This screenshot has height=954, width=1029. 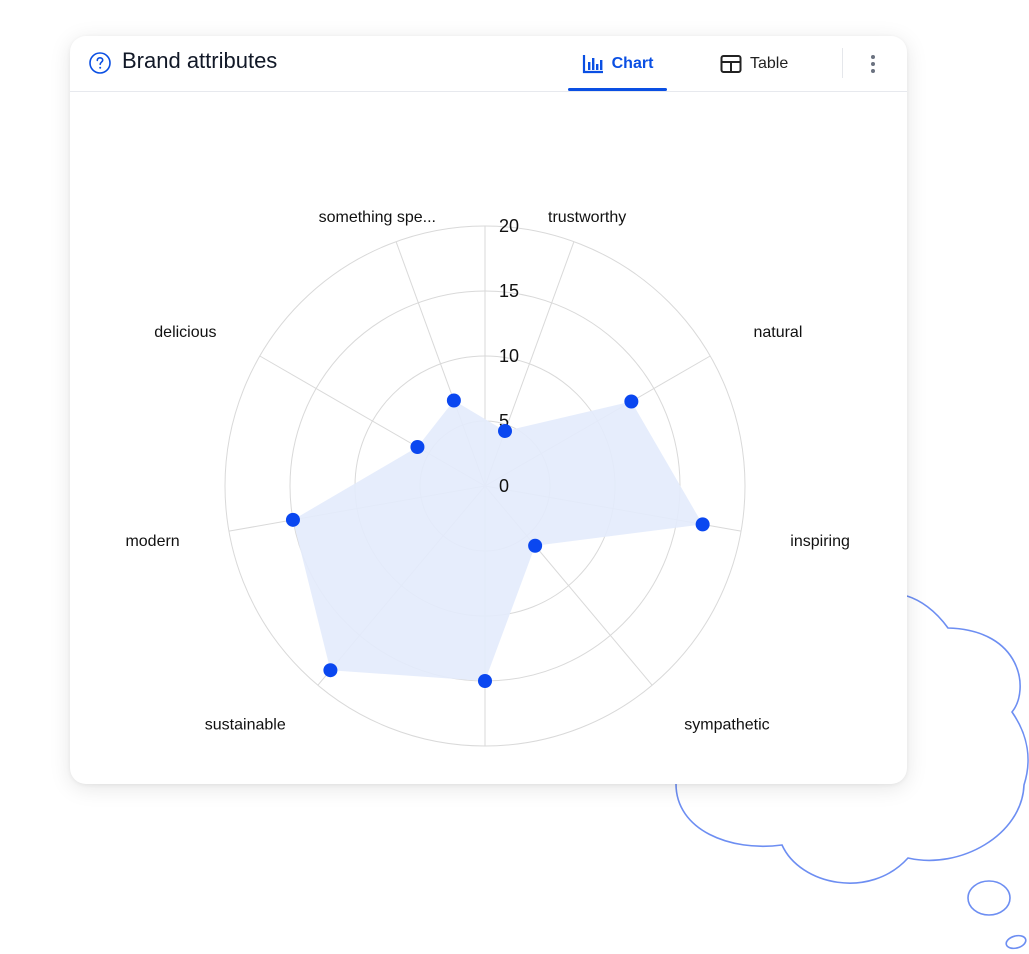 I want to click on thought-cloud-outline, so click(x=852, y=739).